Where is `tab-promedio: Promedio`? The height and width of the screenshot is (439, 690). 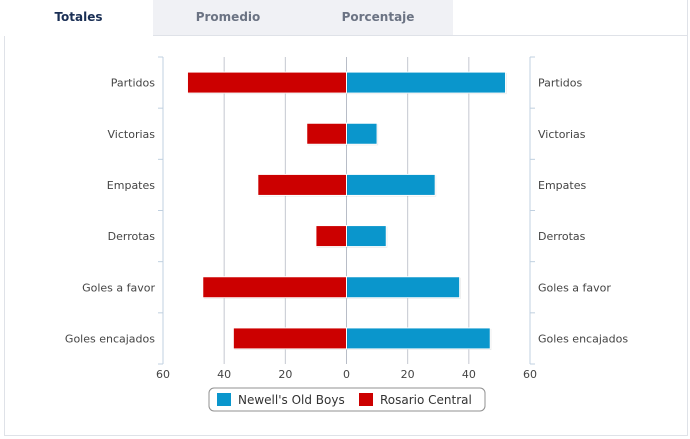
tab-promedio: Promedio is located at coordinates (228, 17).